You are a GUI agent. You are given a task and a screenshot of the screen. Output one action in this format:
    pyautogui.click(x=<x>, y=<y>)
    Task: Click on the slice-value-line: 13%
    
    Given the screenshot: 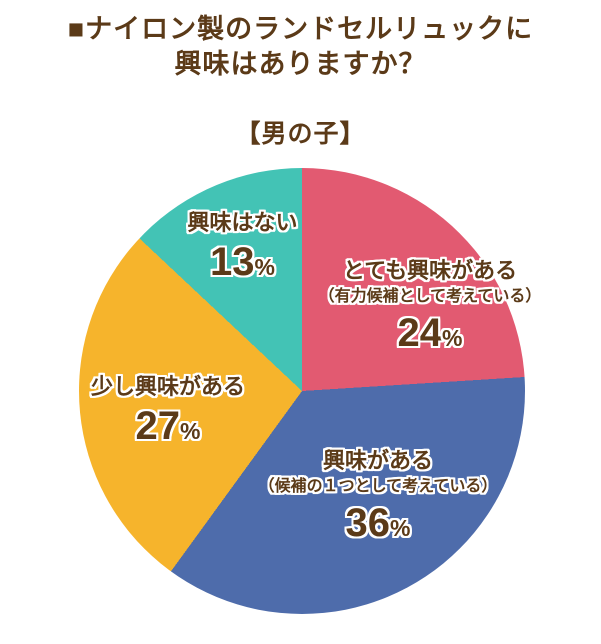 What is the action you would take?
    pyautogui.click(x=242, y=262)
    